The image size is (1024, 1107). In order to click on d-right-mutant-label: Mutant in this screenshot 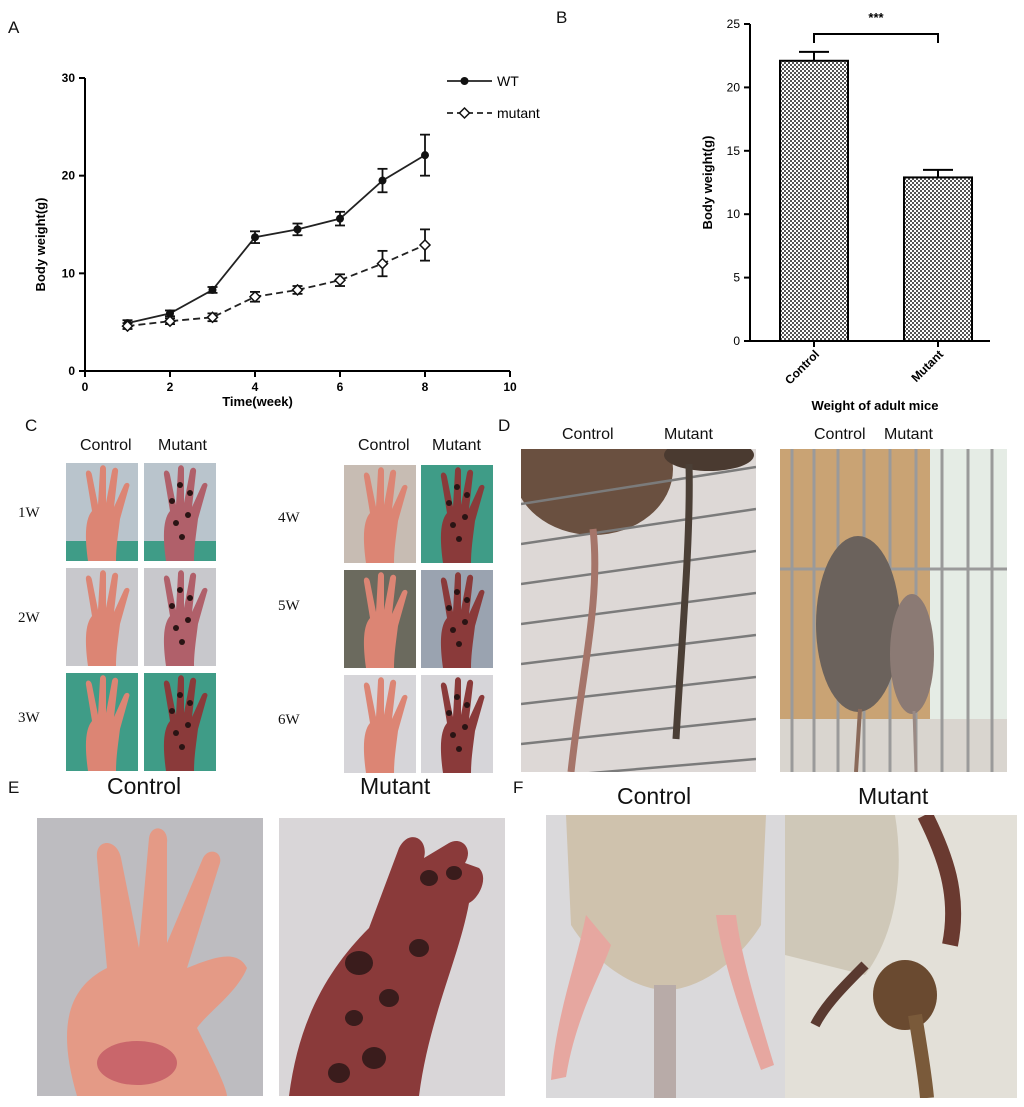, I will do `click(908, 434)`.